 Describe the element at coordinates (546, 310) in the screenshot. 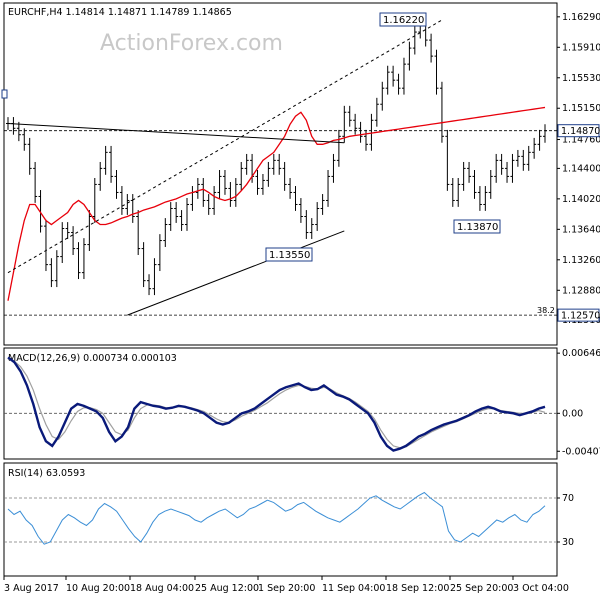

I see `fib-level-label: 38.2` at that location.